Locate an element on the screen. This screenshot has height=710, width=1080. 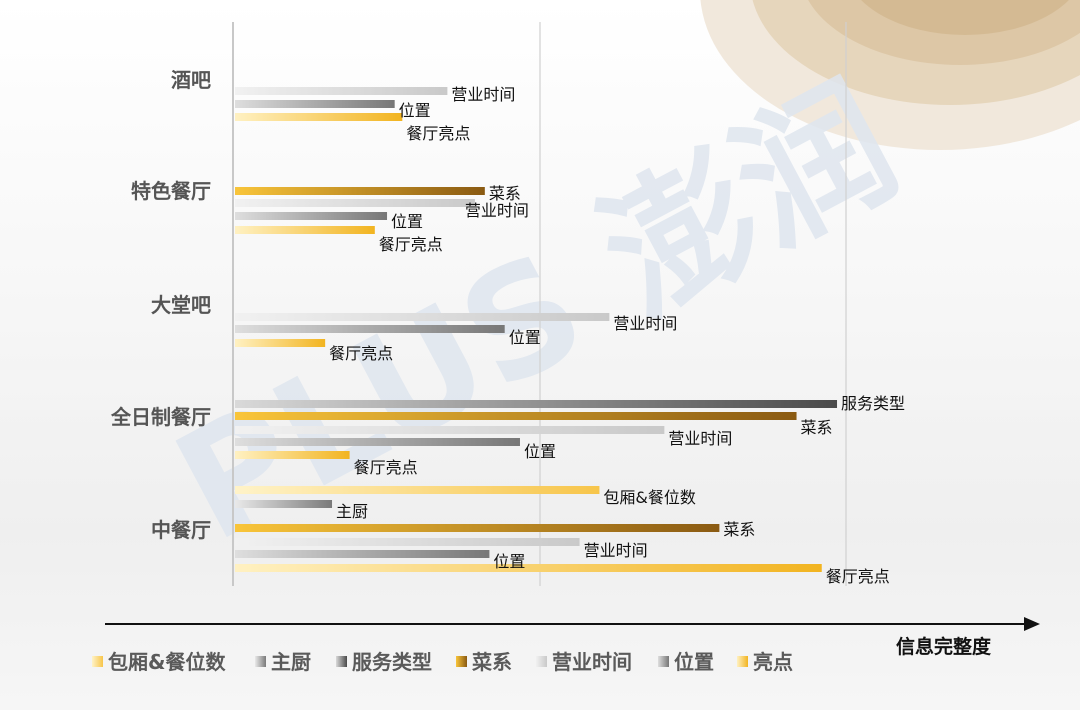
group-label: 全日制餐厅 is located at coordinates (160, 417).